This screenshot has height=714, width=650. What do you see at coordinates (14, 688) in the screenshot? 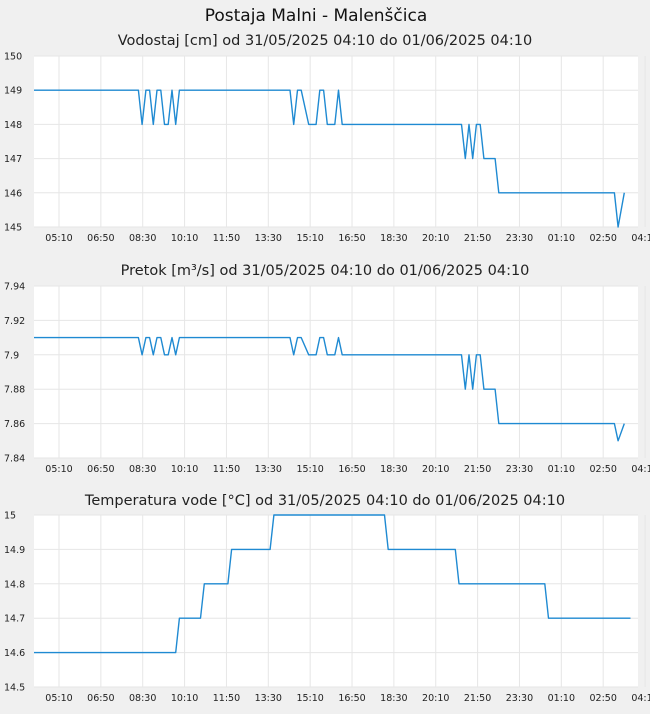
I see `y-tick-label: 14.5` at bounding box center [14, 688].